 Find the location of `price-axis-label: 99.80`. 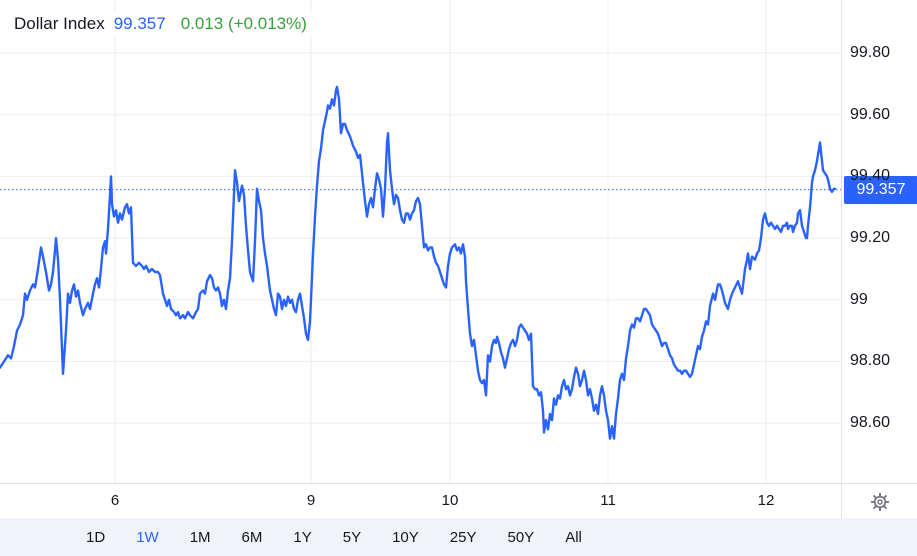

price-axis-label: 99.80 is located at coordinates (870, 53).